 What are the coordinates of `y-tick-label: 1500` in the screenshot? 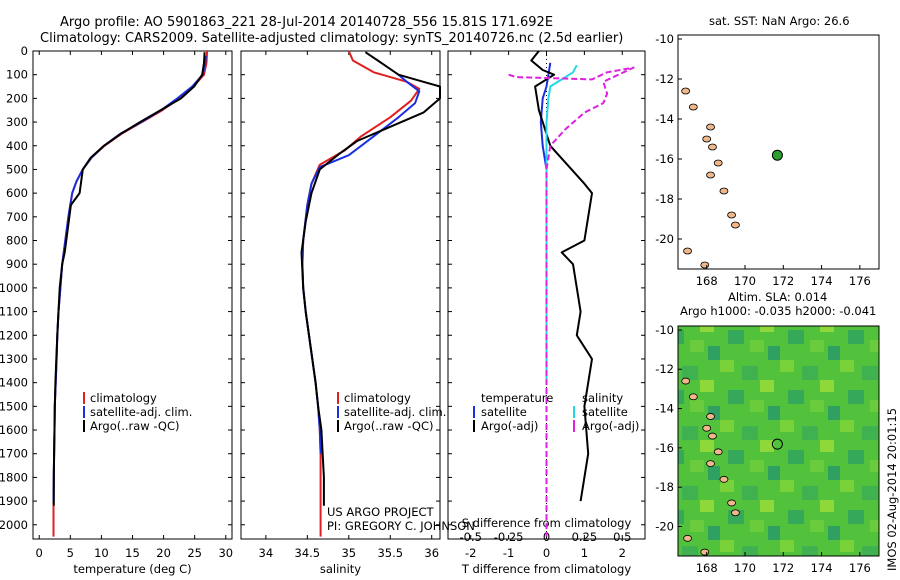 It's located at (14, 406).